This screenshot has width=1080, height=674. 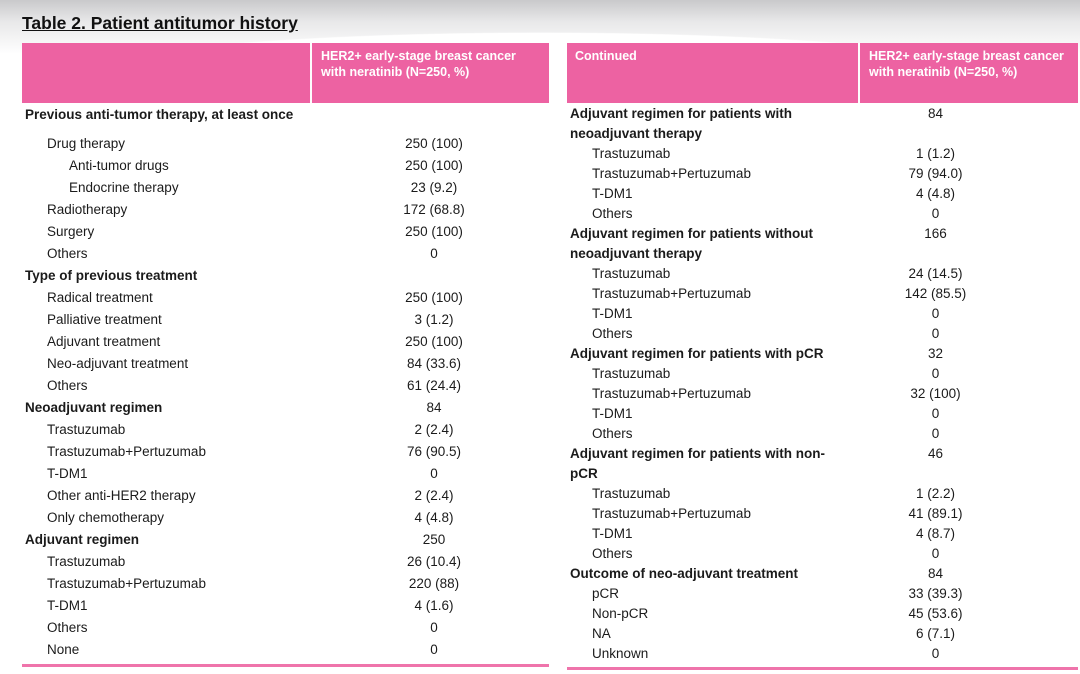 What do you see at coordinates (859, 73) in the screenshot?
I see `header-column-divider` at bounding box center [859, 73].